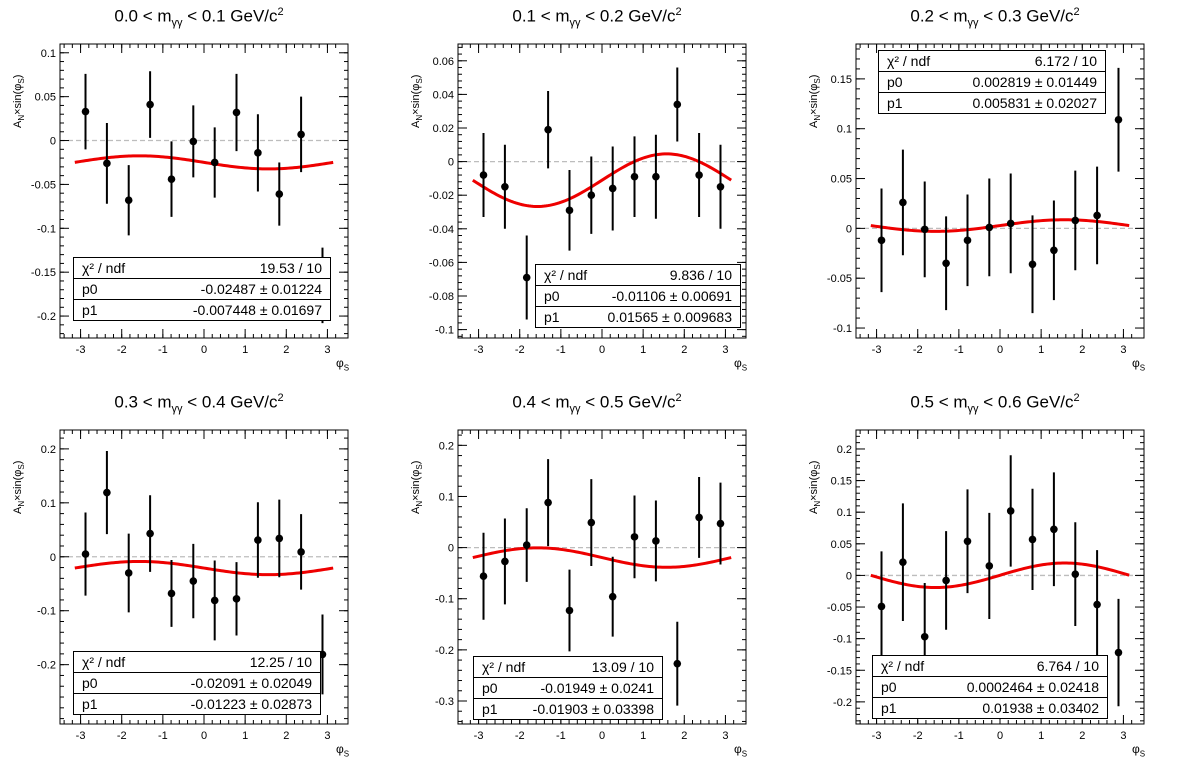 The height and width of the screenshot is (772, 1196). What do you see at coordinates (669, 317) in the screenshot?
I see `fit-stats-value: 0.01565 ± 0.009683` at bounding box center [669, 317].